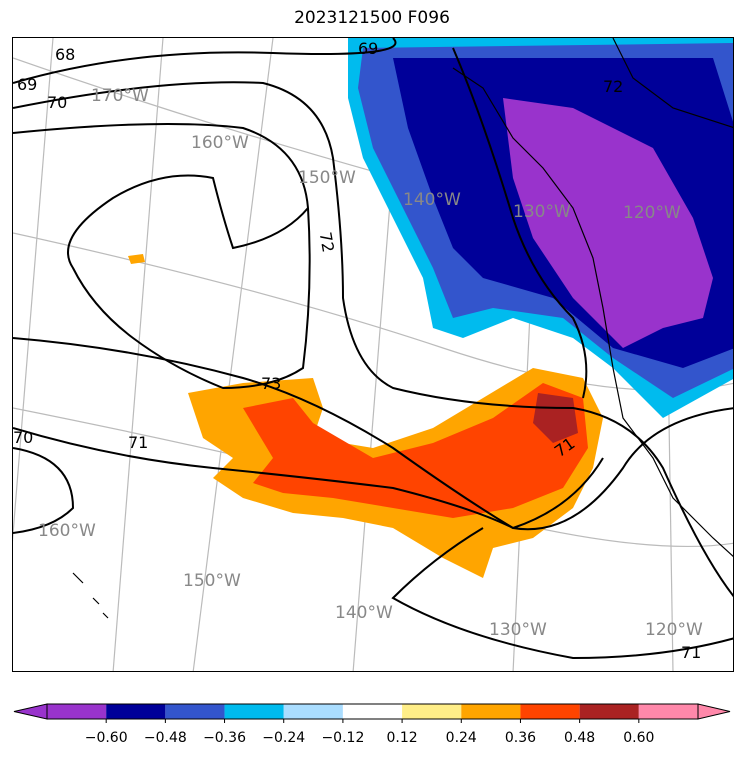  I want to click on colorbar-tick-label: 0.12, so click(402, 738).